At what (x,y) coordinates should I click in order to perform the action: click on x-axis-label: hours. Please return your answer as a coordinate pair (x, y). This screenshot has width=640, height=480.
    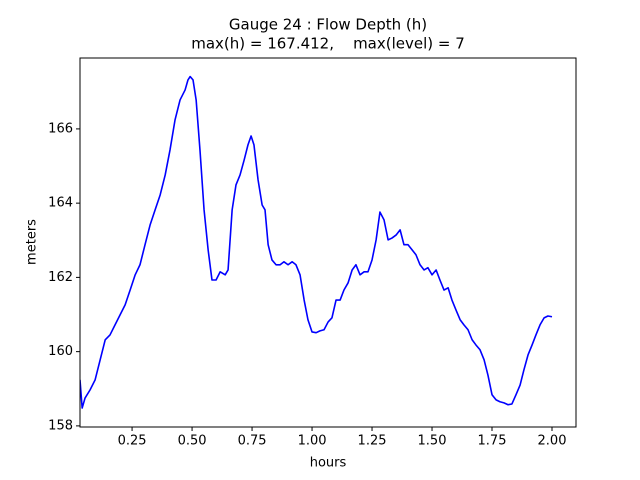
    Looking at the image, I should click on (328, 463).